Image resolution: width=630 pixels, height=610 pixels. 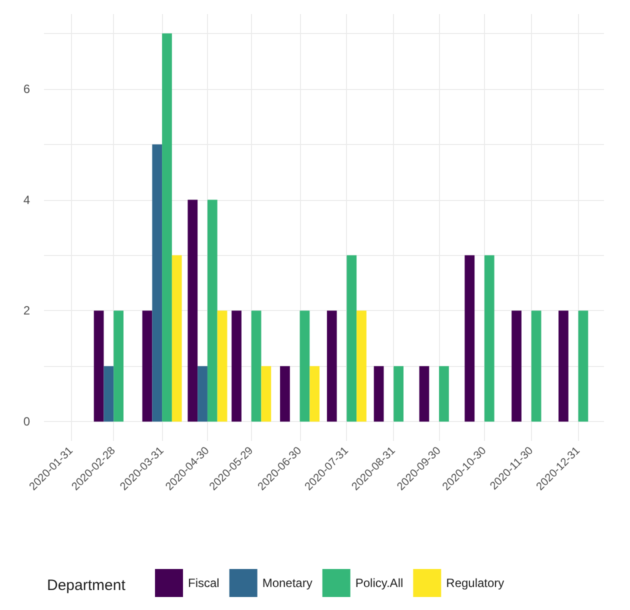 I want to click on legend-label: Monetary, so click(x=287, y=583).